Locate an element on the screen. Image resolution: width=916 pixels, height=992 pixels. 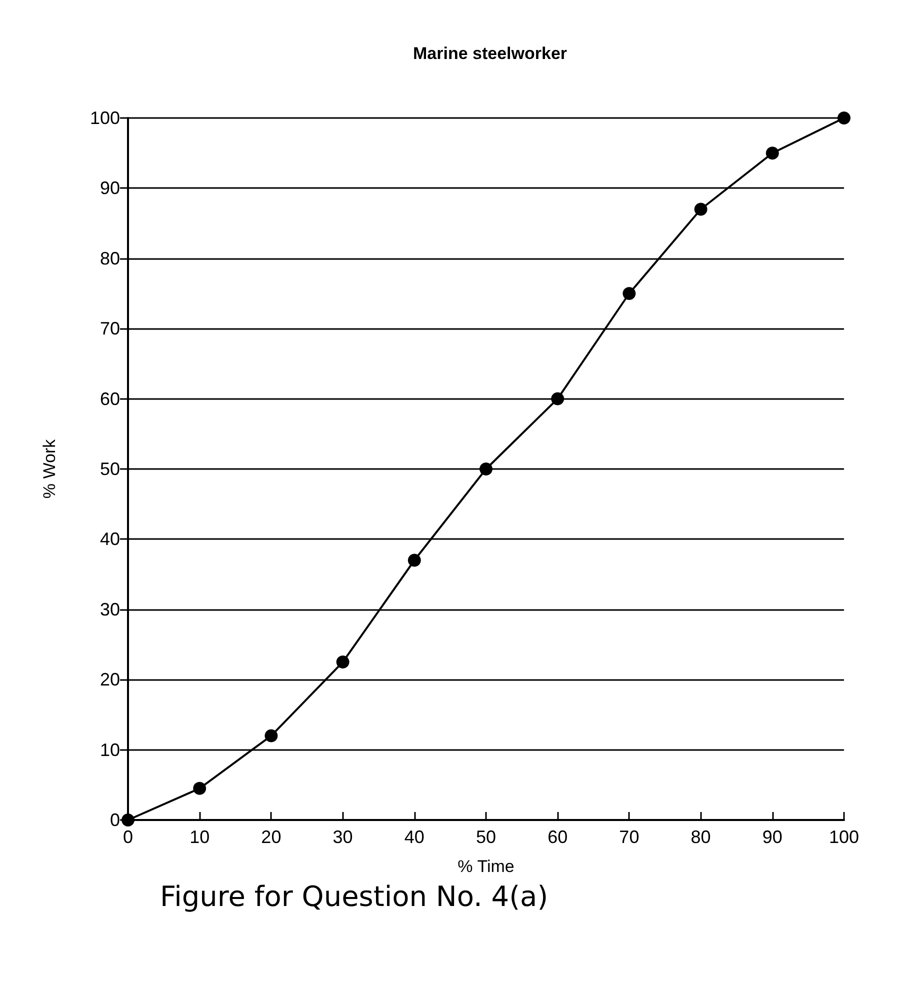
x-tick-label: 30 is located at coordinates (342, 837).